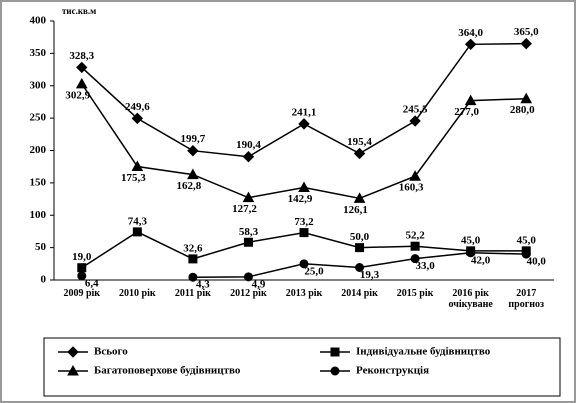  What do you see at coordinates (38, 118) in the screenshot?
I see `y-tick-label: 250` at bounding box center [38, 118].